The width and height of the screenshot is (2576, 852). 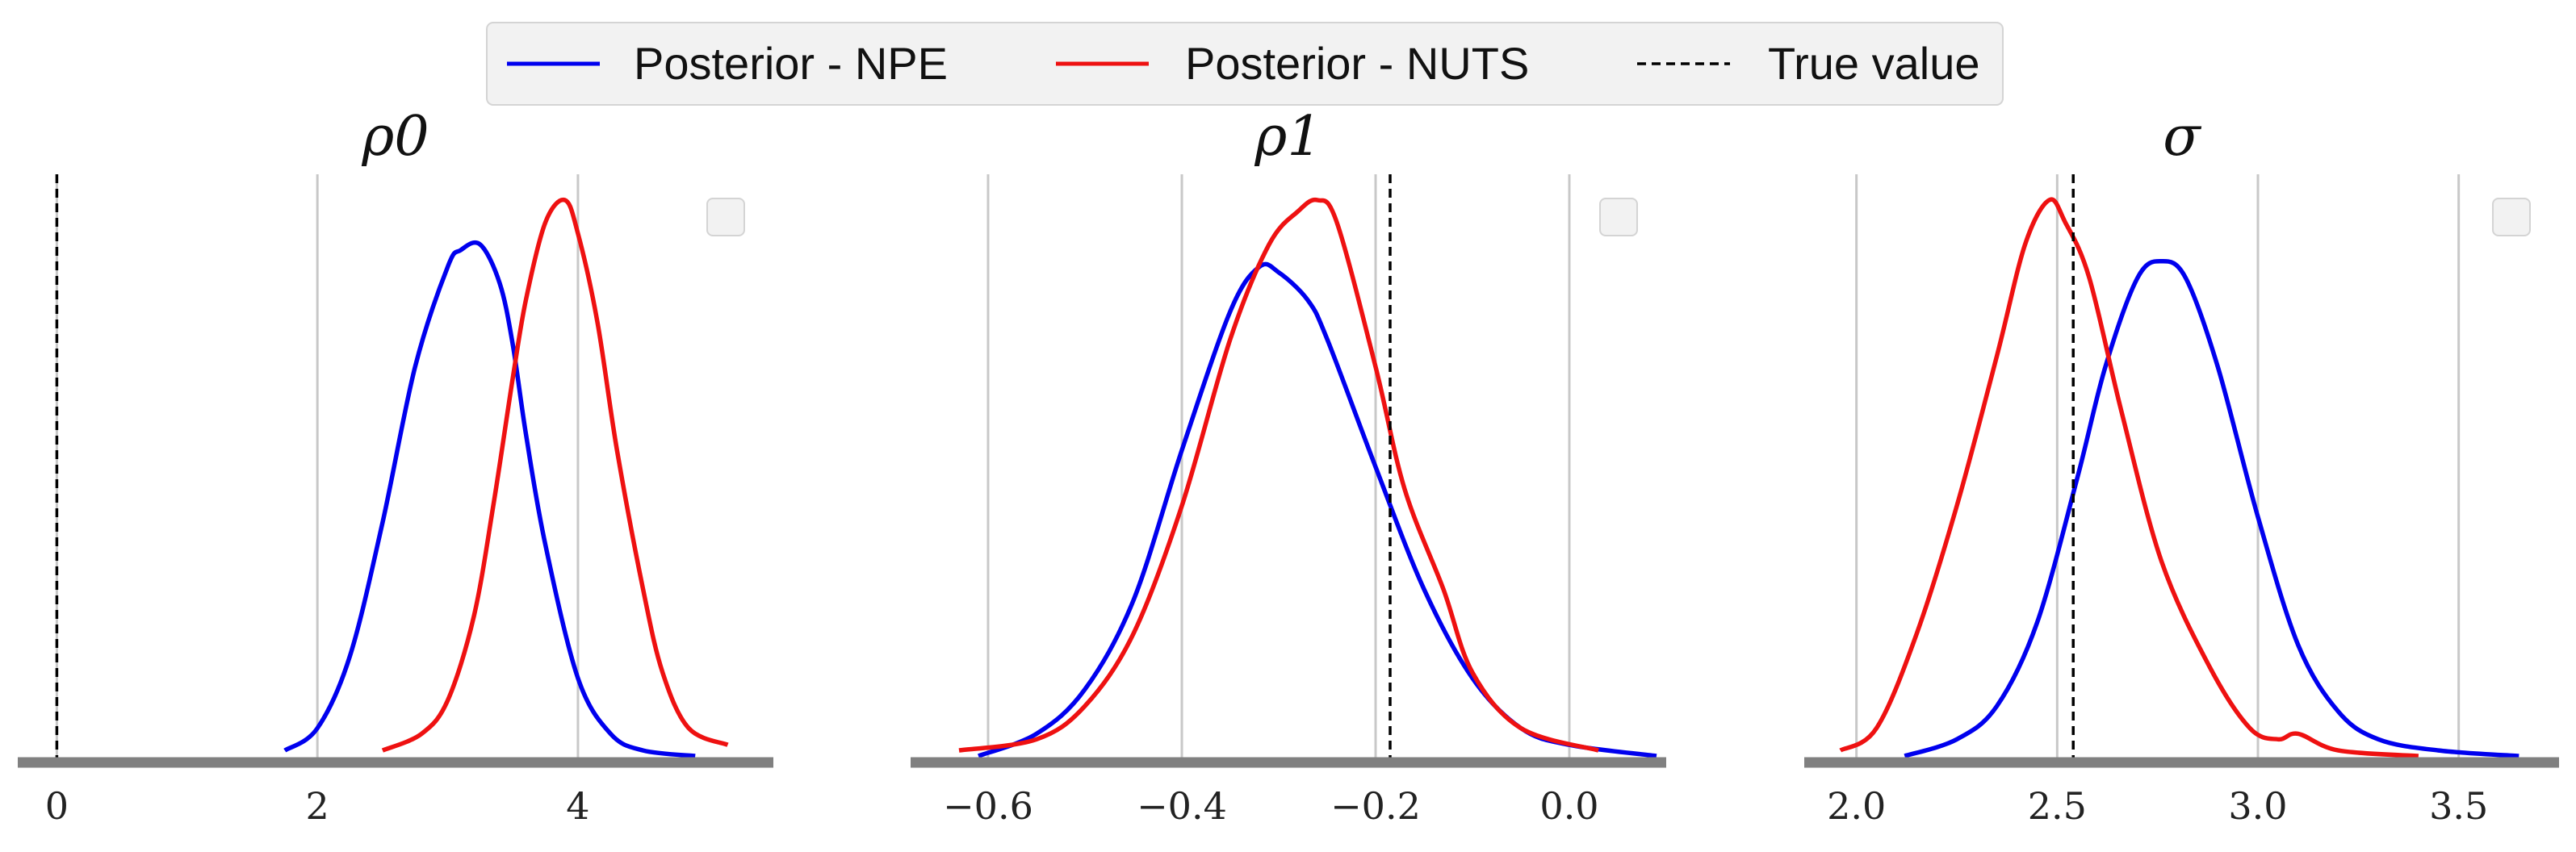 What do you see at coordinates (57, 806) in the screenshot?
I see `x-tick-label: 0` at bounding box center [57, 806].